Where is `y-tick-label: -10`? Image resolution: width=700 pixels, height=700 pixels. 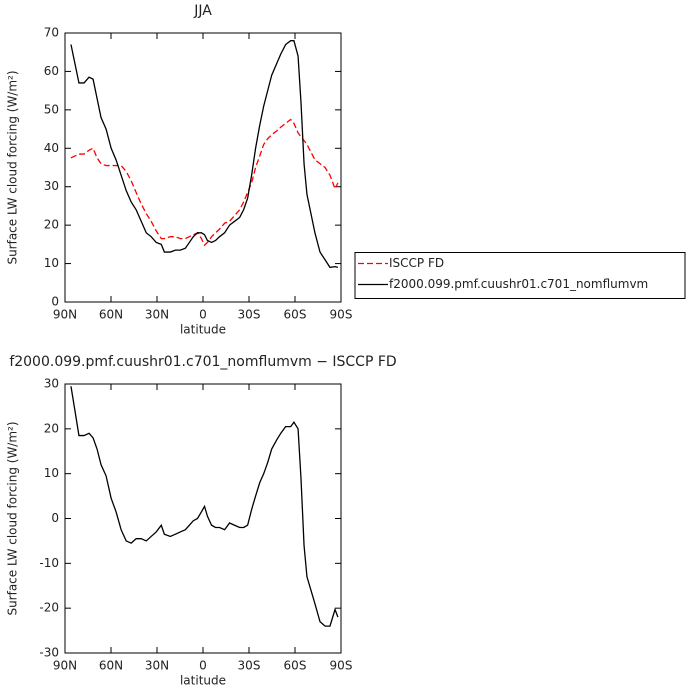 y-tick-label: -10 is located at coordinates (49, 563).